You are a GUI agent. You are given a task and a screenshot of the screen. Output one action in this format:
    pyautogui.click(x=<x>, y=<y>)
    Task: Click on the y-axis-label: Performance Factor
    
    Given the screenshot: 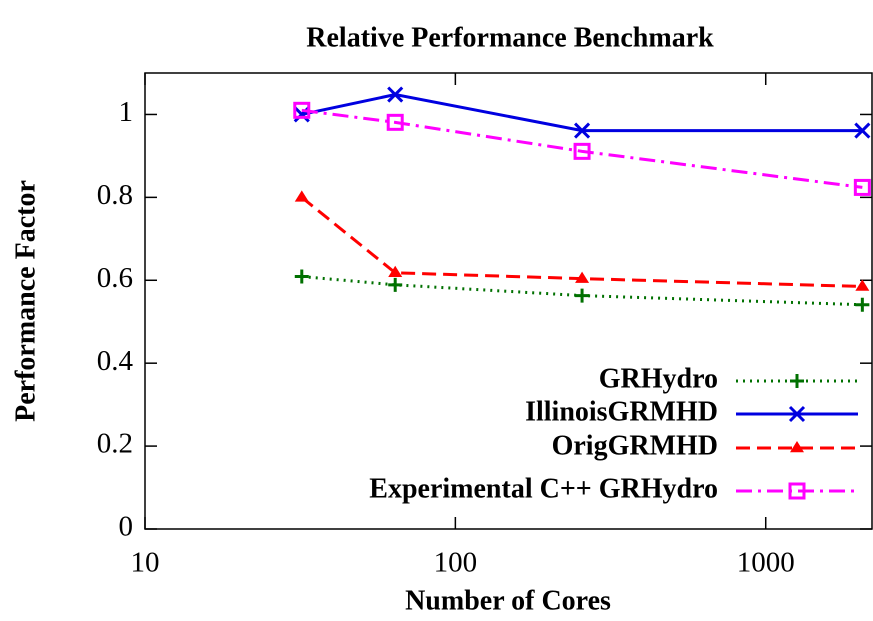 What is the action you would take?
    pyautogui.click(x=25, y=301)
    